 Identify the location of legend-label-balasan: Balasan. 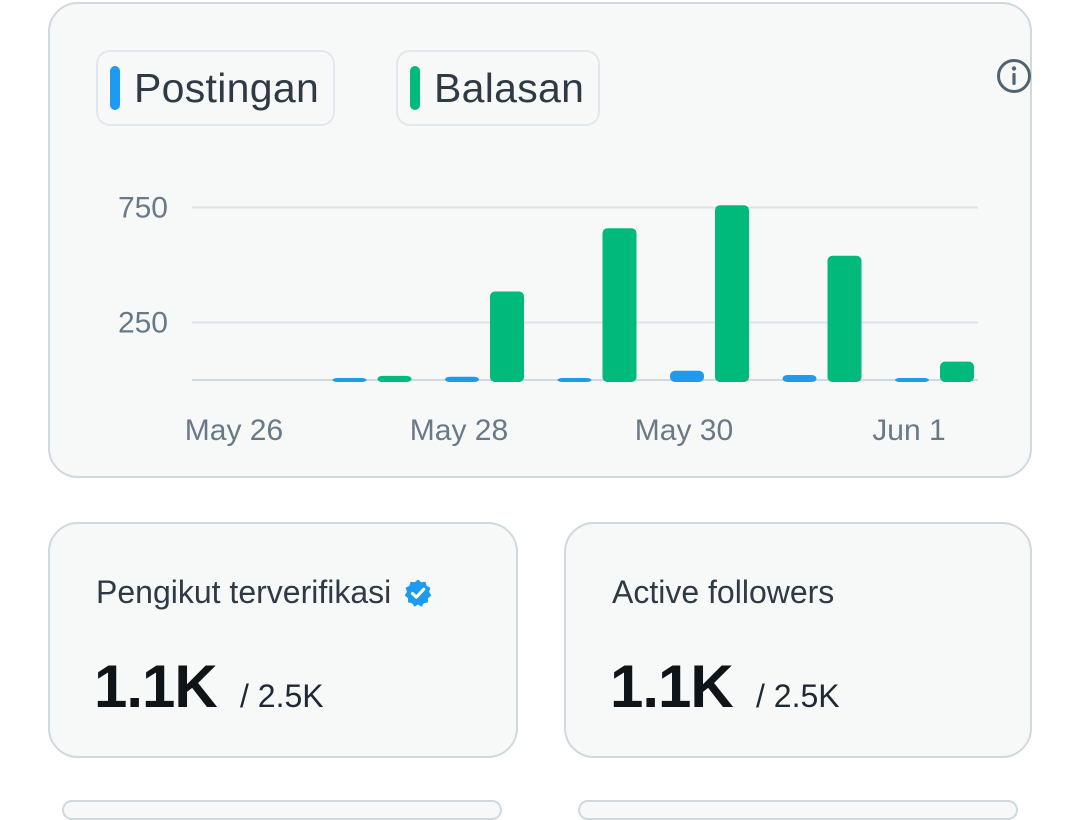
(509, 87).